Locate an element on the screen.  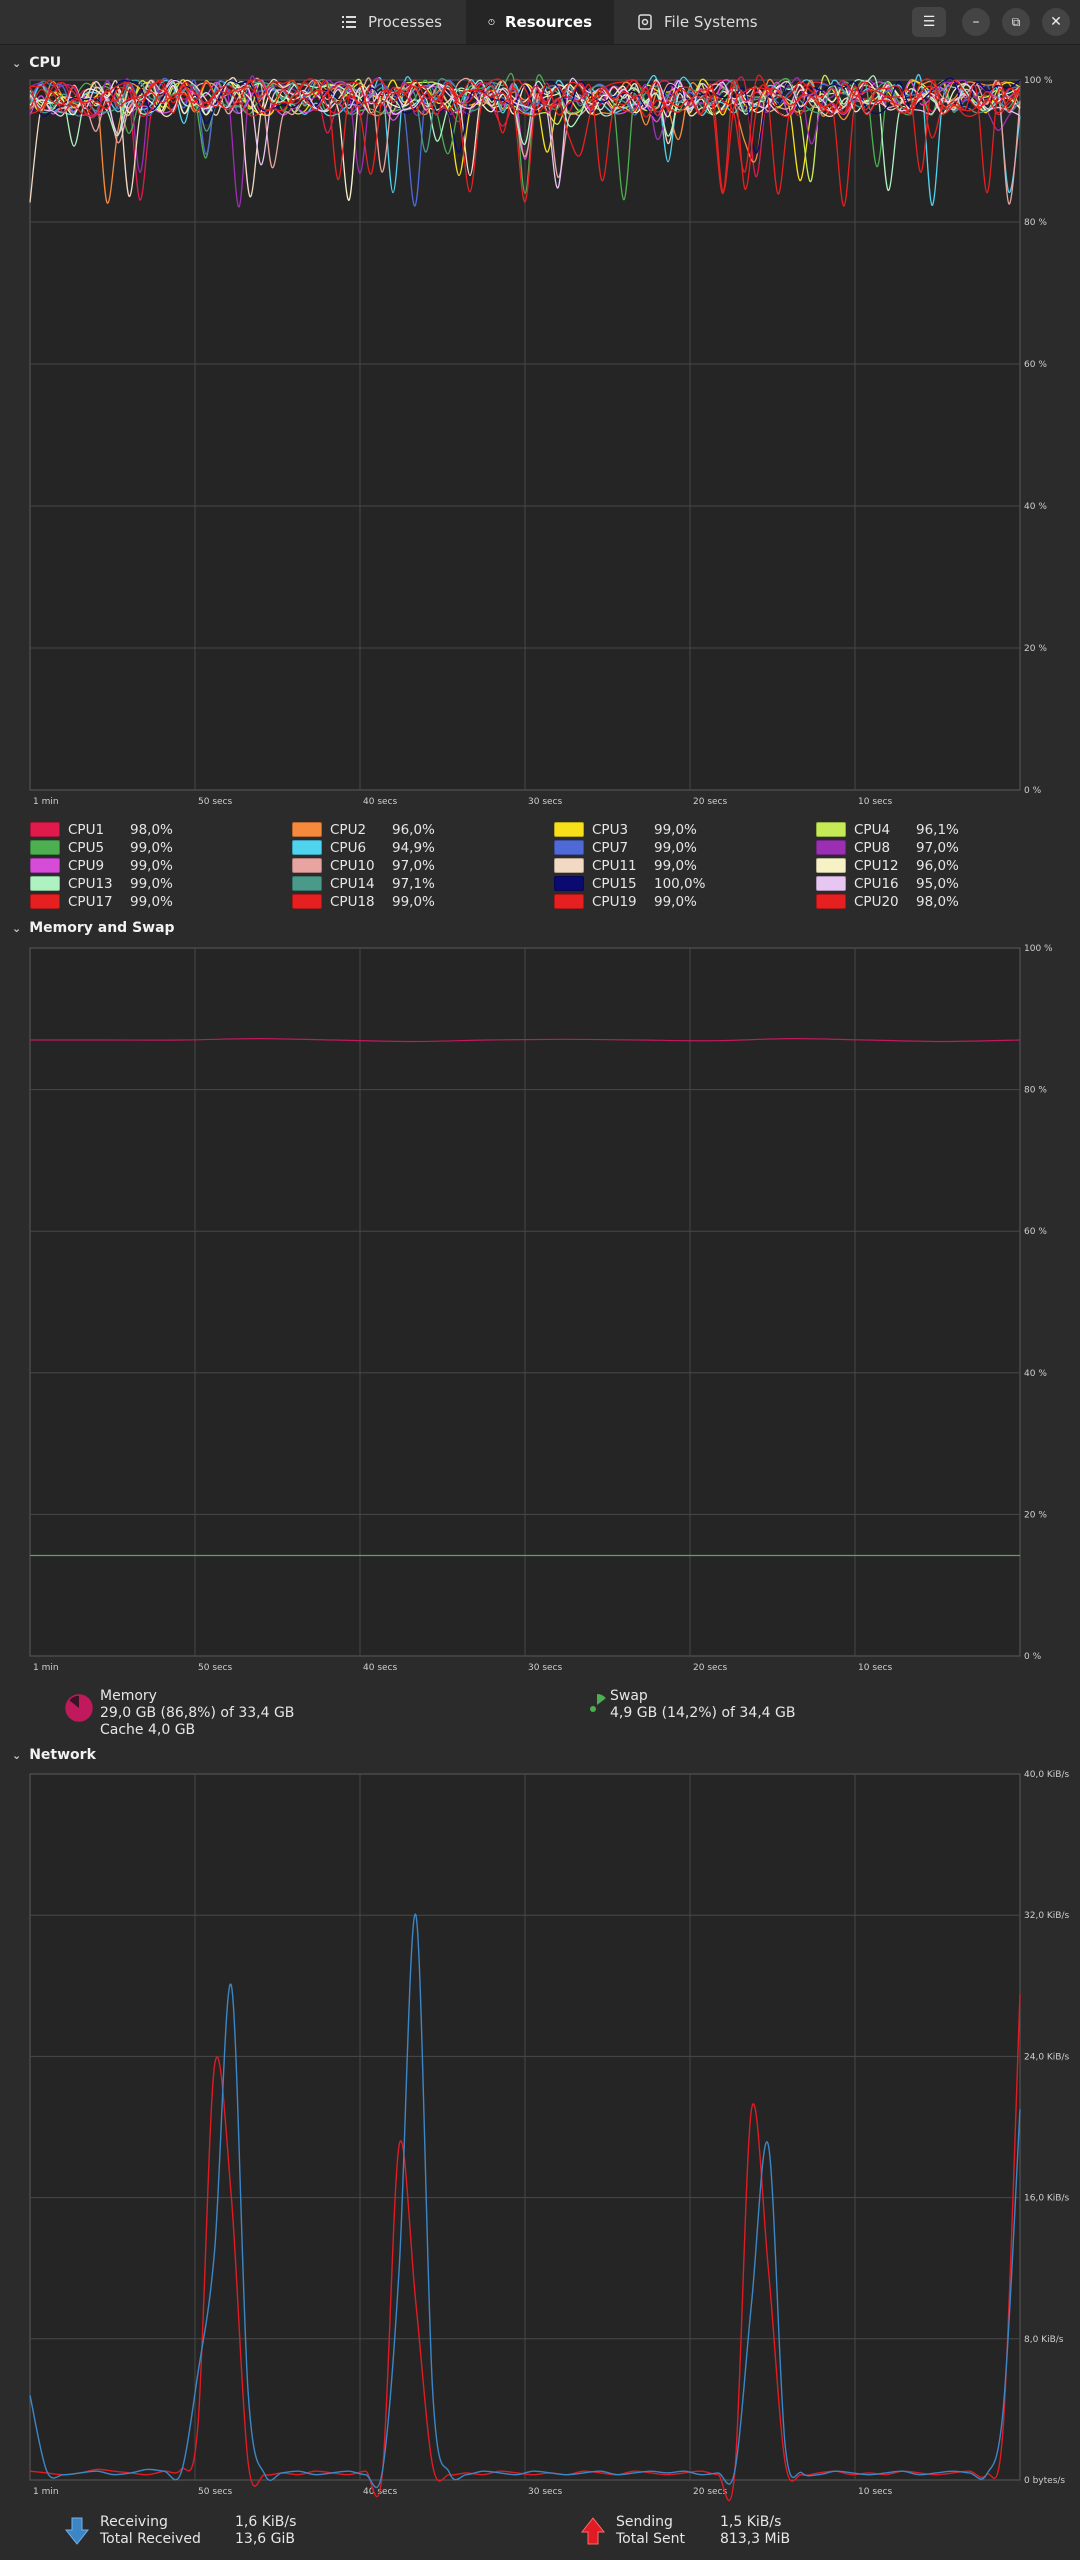
minimize-icon: – is located at coordinates (976, 22).